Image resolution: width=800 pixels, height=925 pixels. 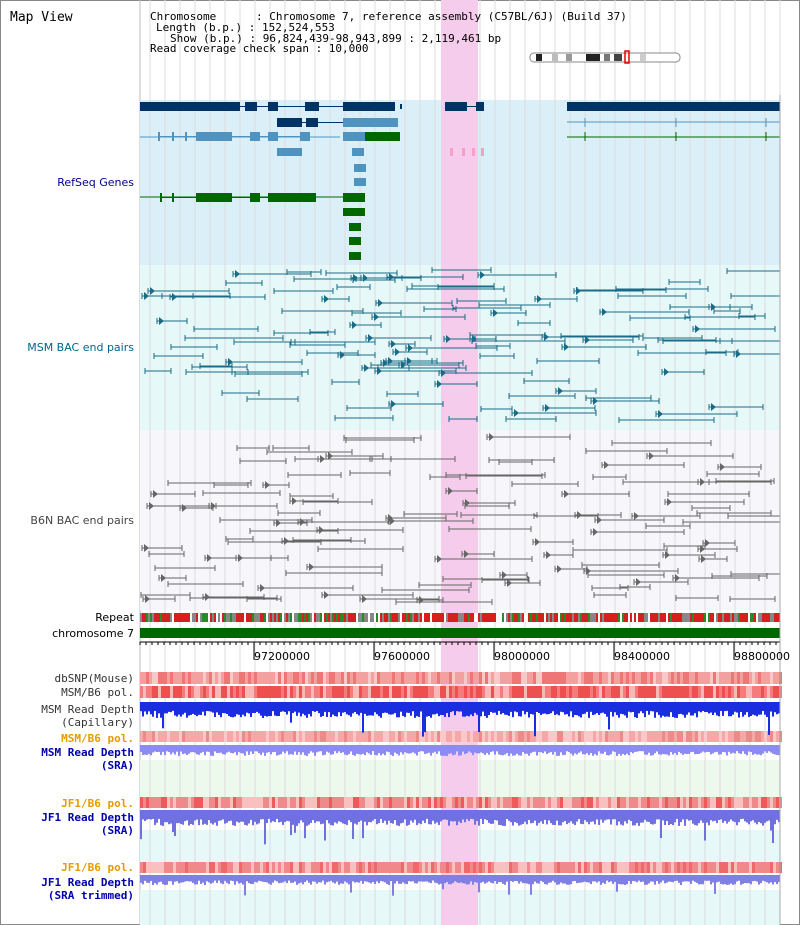 What do you see at coordinates (87, 882) in the screenshot?
I see `track-label-jf1-depth-trimmed: JF1 Read Depth` at bounding box center [87, 882].